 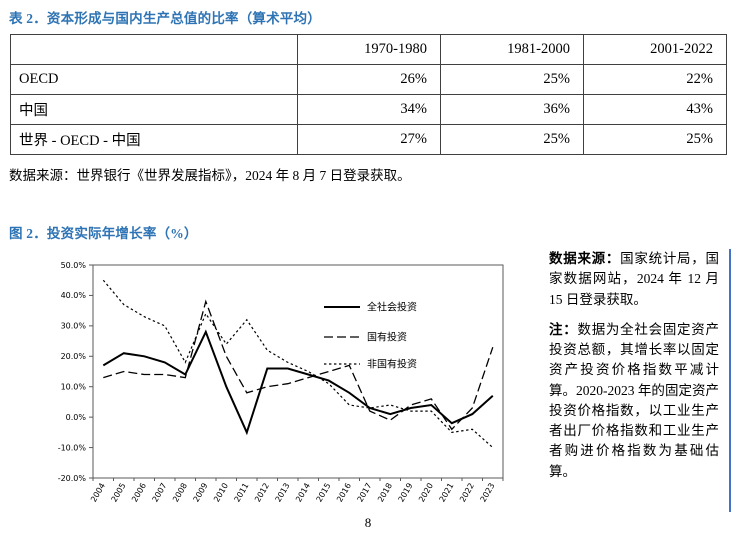 I want to click on figure-title: 图 2．投资实际年增长率（%）, so click(x=103, y=233).